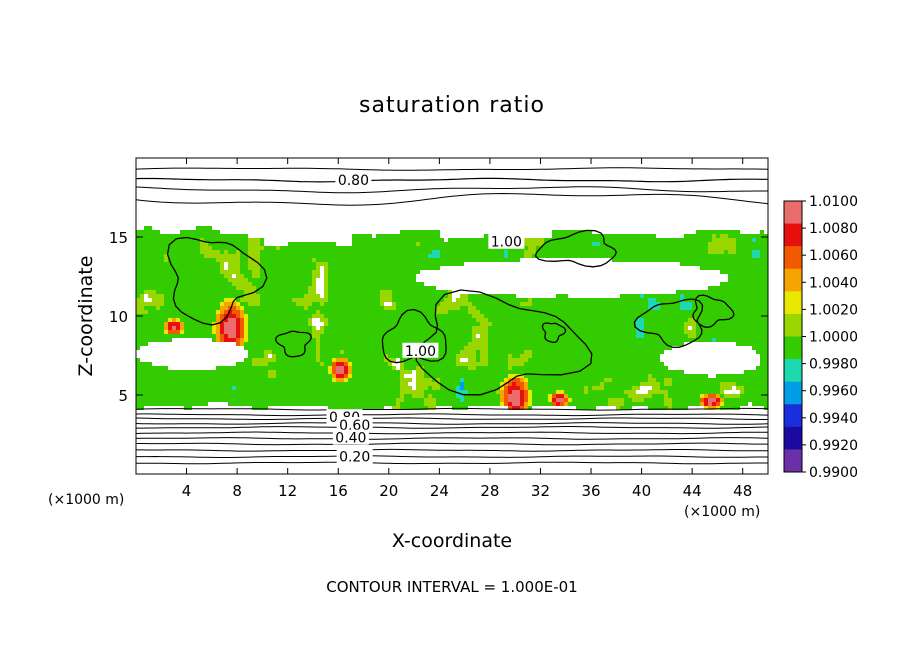 This screenshot has width=904, height=654. I want to click on contour-interval-note: CONTOUR INTERVAL = 1.000E-01, so click(451, 587).